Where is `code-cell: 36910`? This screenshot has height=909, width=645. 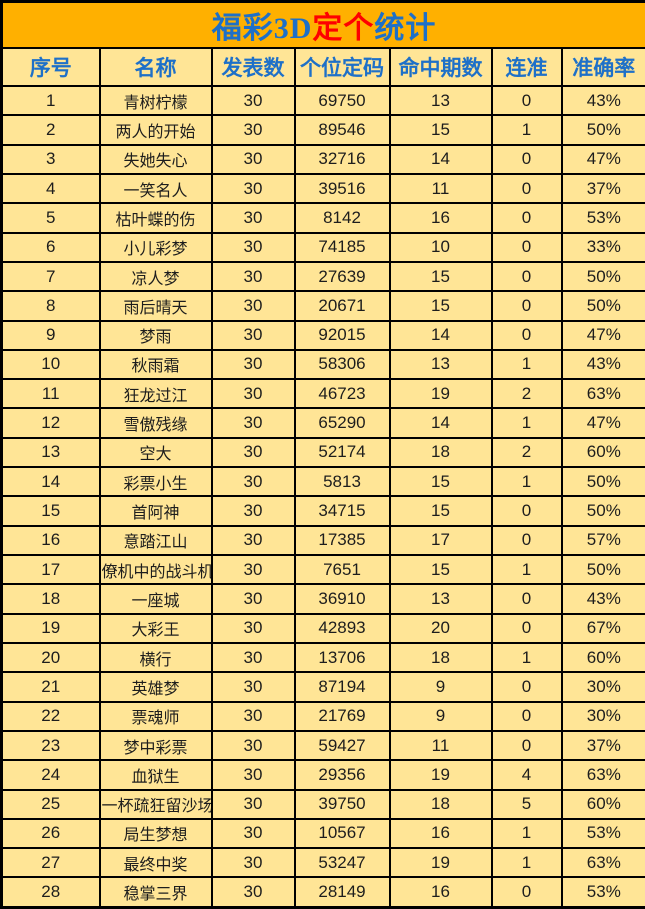
code-cell: 36910 is located at coordinates (342, 599).